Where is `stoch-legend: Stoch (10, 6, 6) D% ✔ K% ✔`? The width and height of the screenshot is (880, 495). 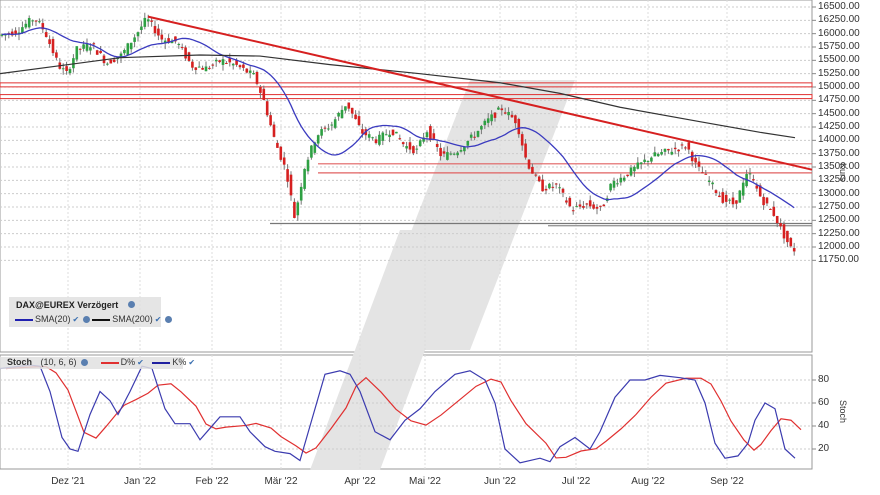
stoch-legend: Stoch (10, 6, 6) D% ✔ K% ✔ is located at coordinates (97, 363).